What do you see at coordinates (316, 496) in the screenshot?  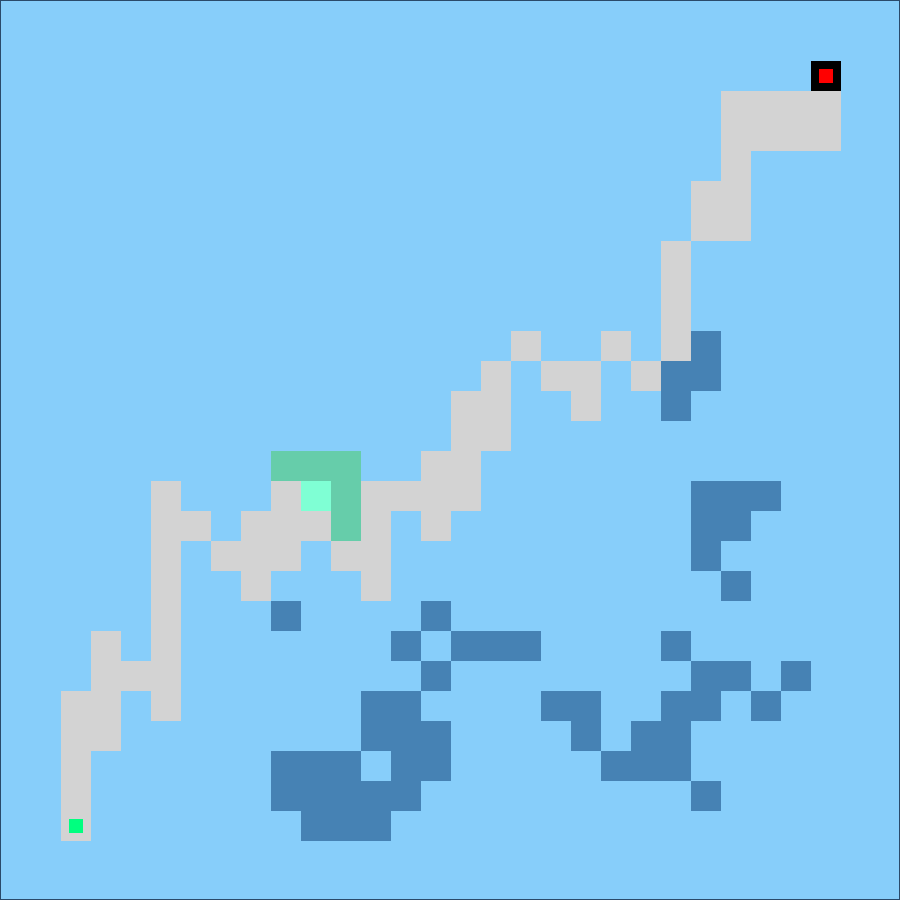 I see `zone-core-tile` at bounding box center [316, 496].